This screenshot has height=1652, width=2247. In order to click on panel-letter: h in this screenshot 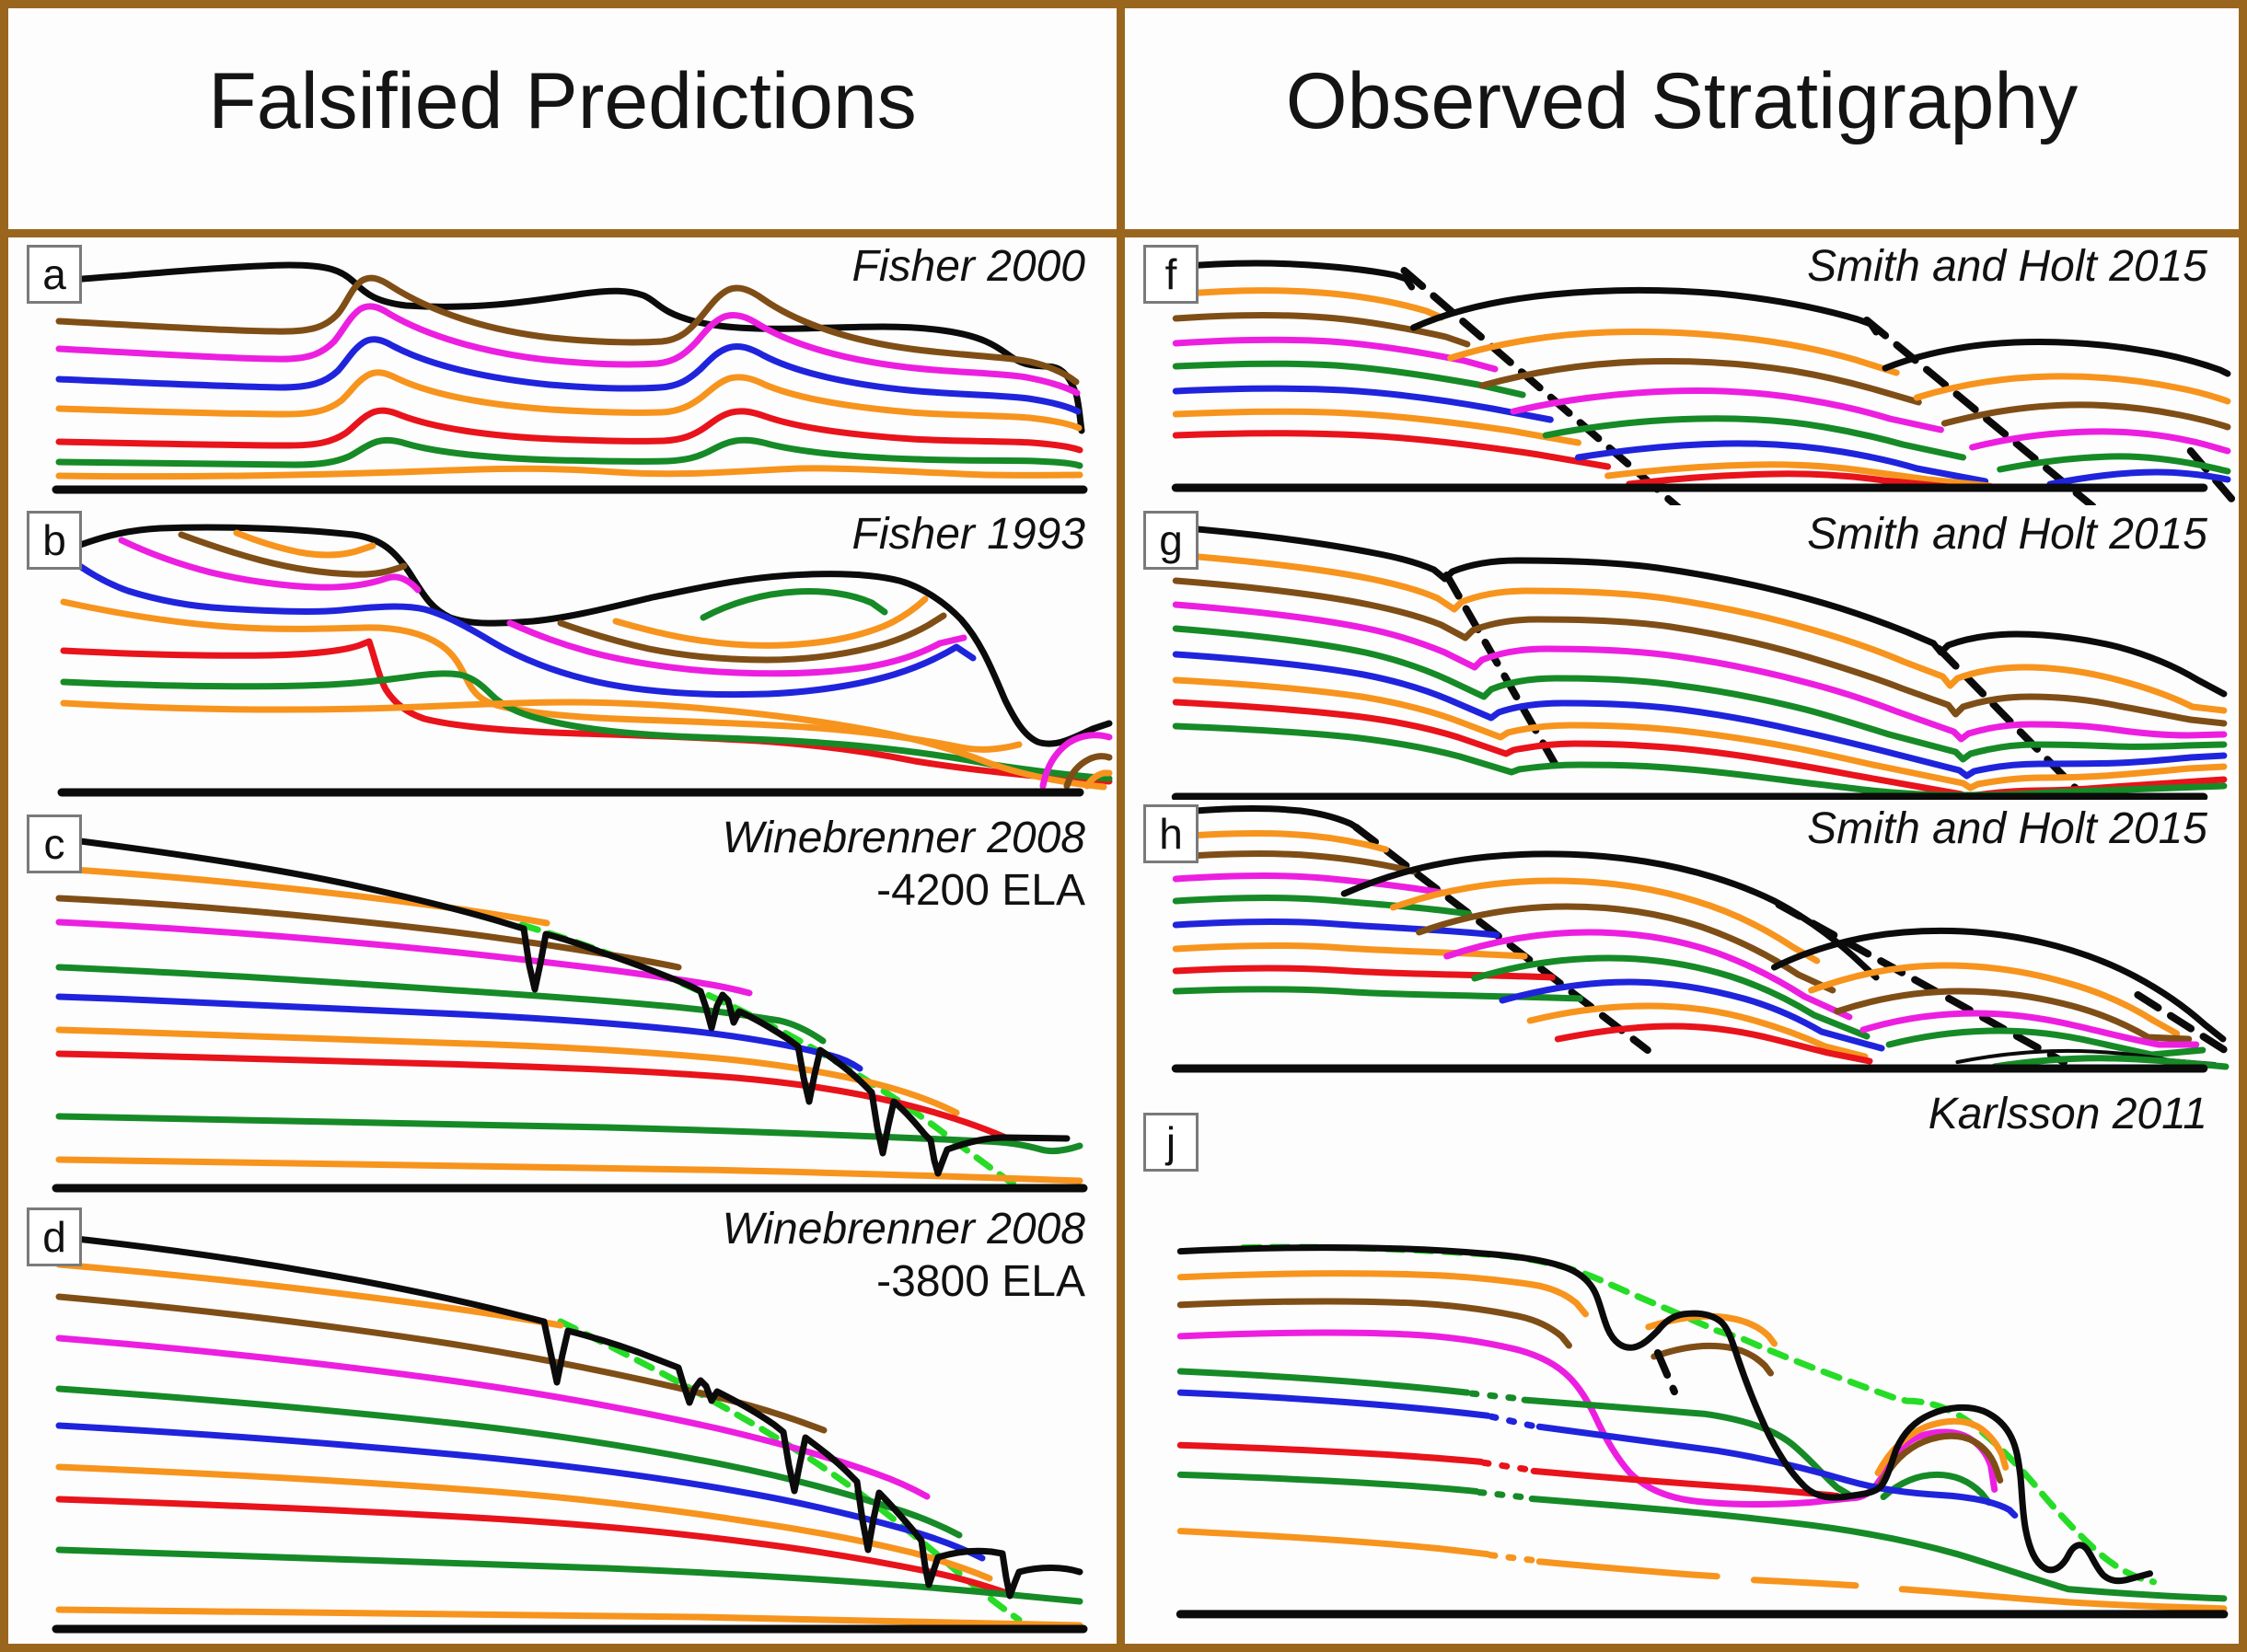, I will do `click(1171, 834)`.